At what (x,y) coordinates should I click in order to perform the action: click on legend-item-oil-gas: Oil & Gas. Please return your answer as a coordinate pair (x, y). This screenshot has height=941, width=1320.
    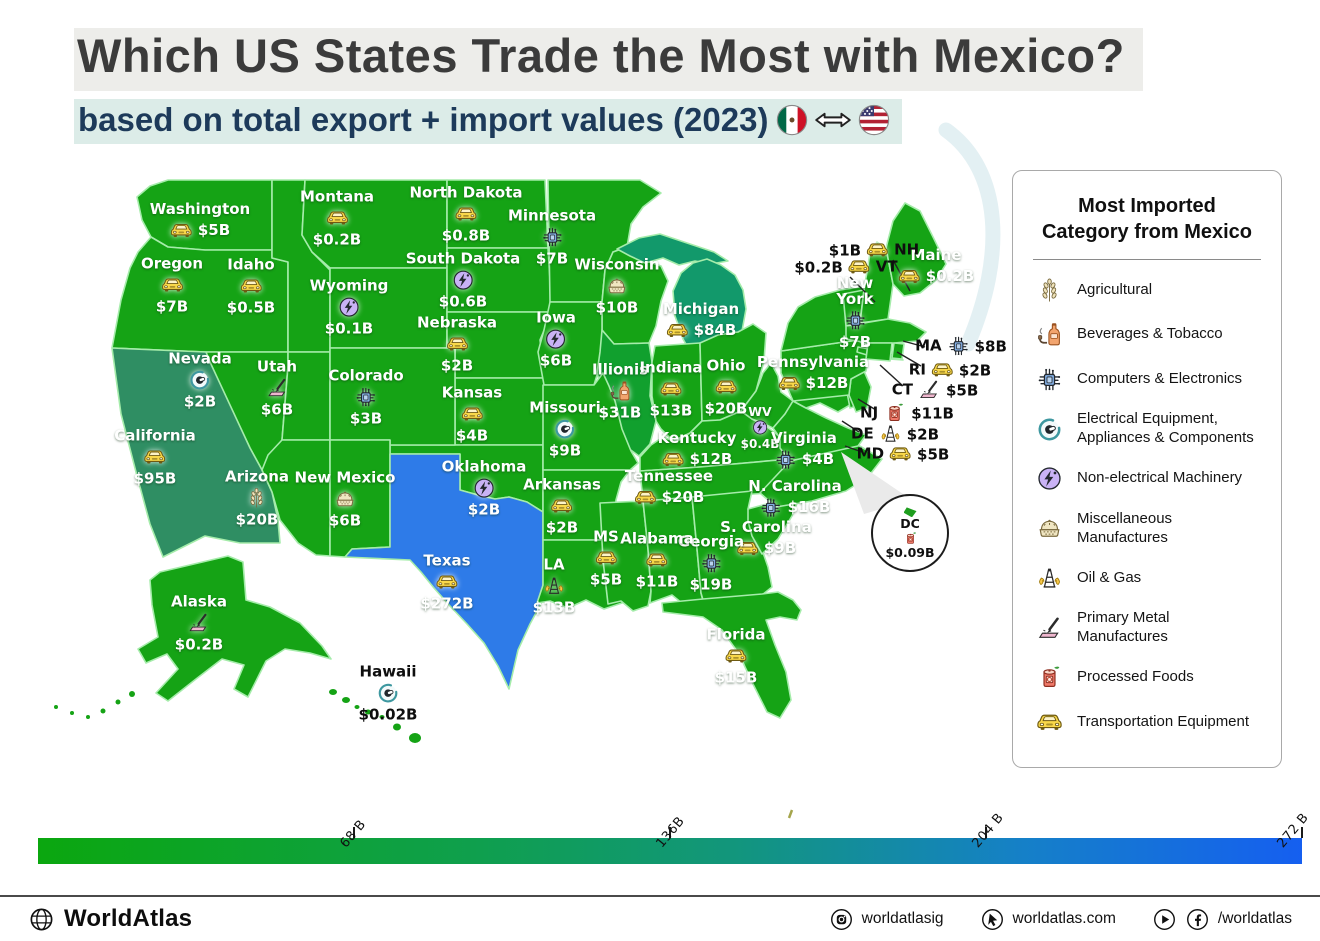
    Looking at the image, I should click on (1147, 578).